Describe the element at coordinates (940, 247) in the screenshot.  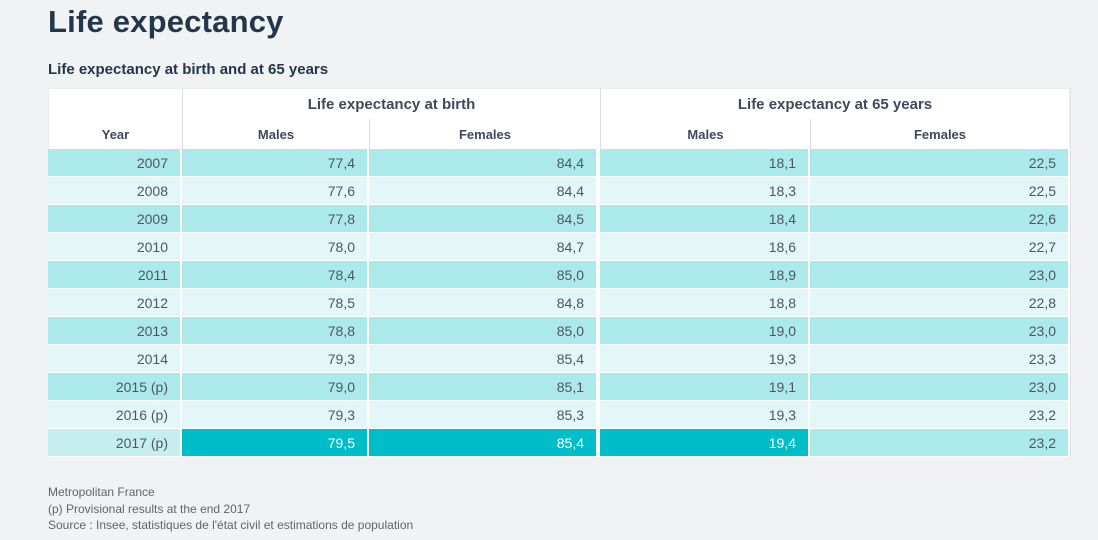
I see `value-cell-65-females: 22,7` at that location.